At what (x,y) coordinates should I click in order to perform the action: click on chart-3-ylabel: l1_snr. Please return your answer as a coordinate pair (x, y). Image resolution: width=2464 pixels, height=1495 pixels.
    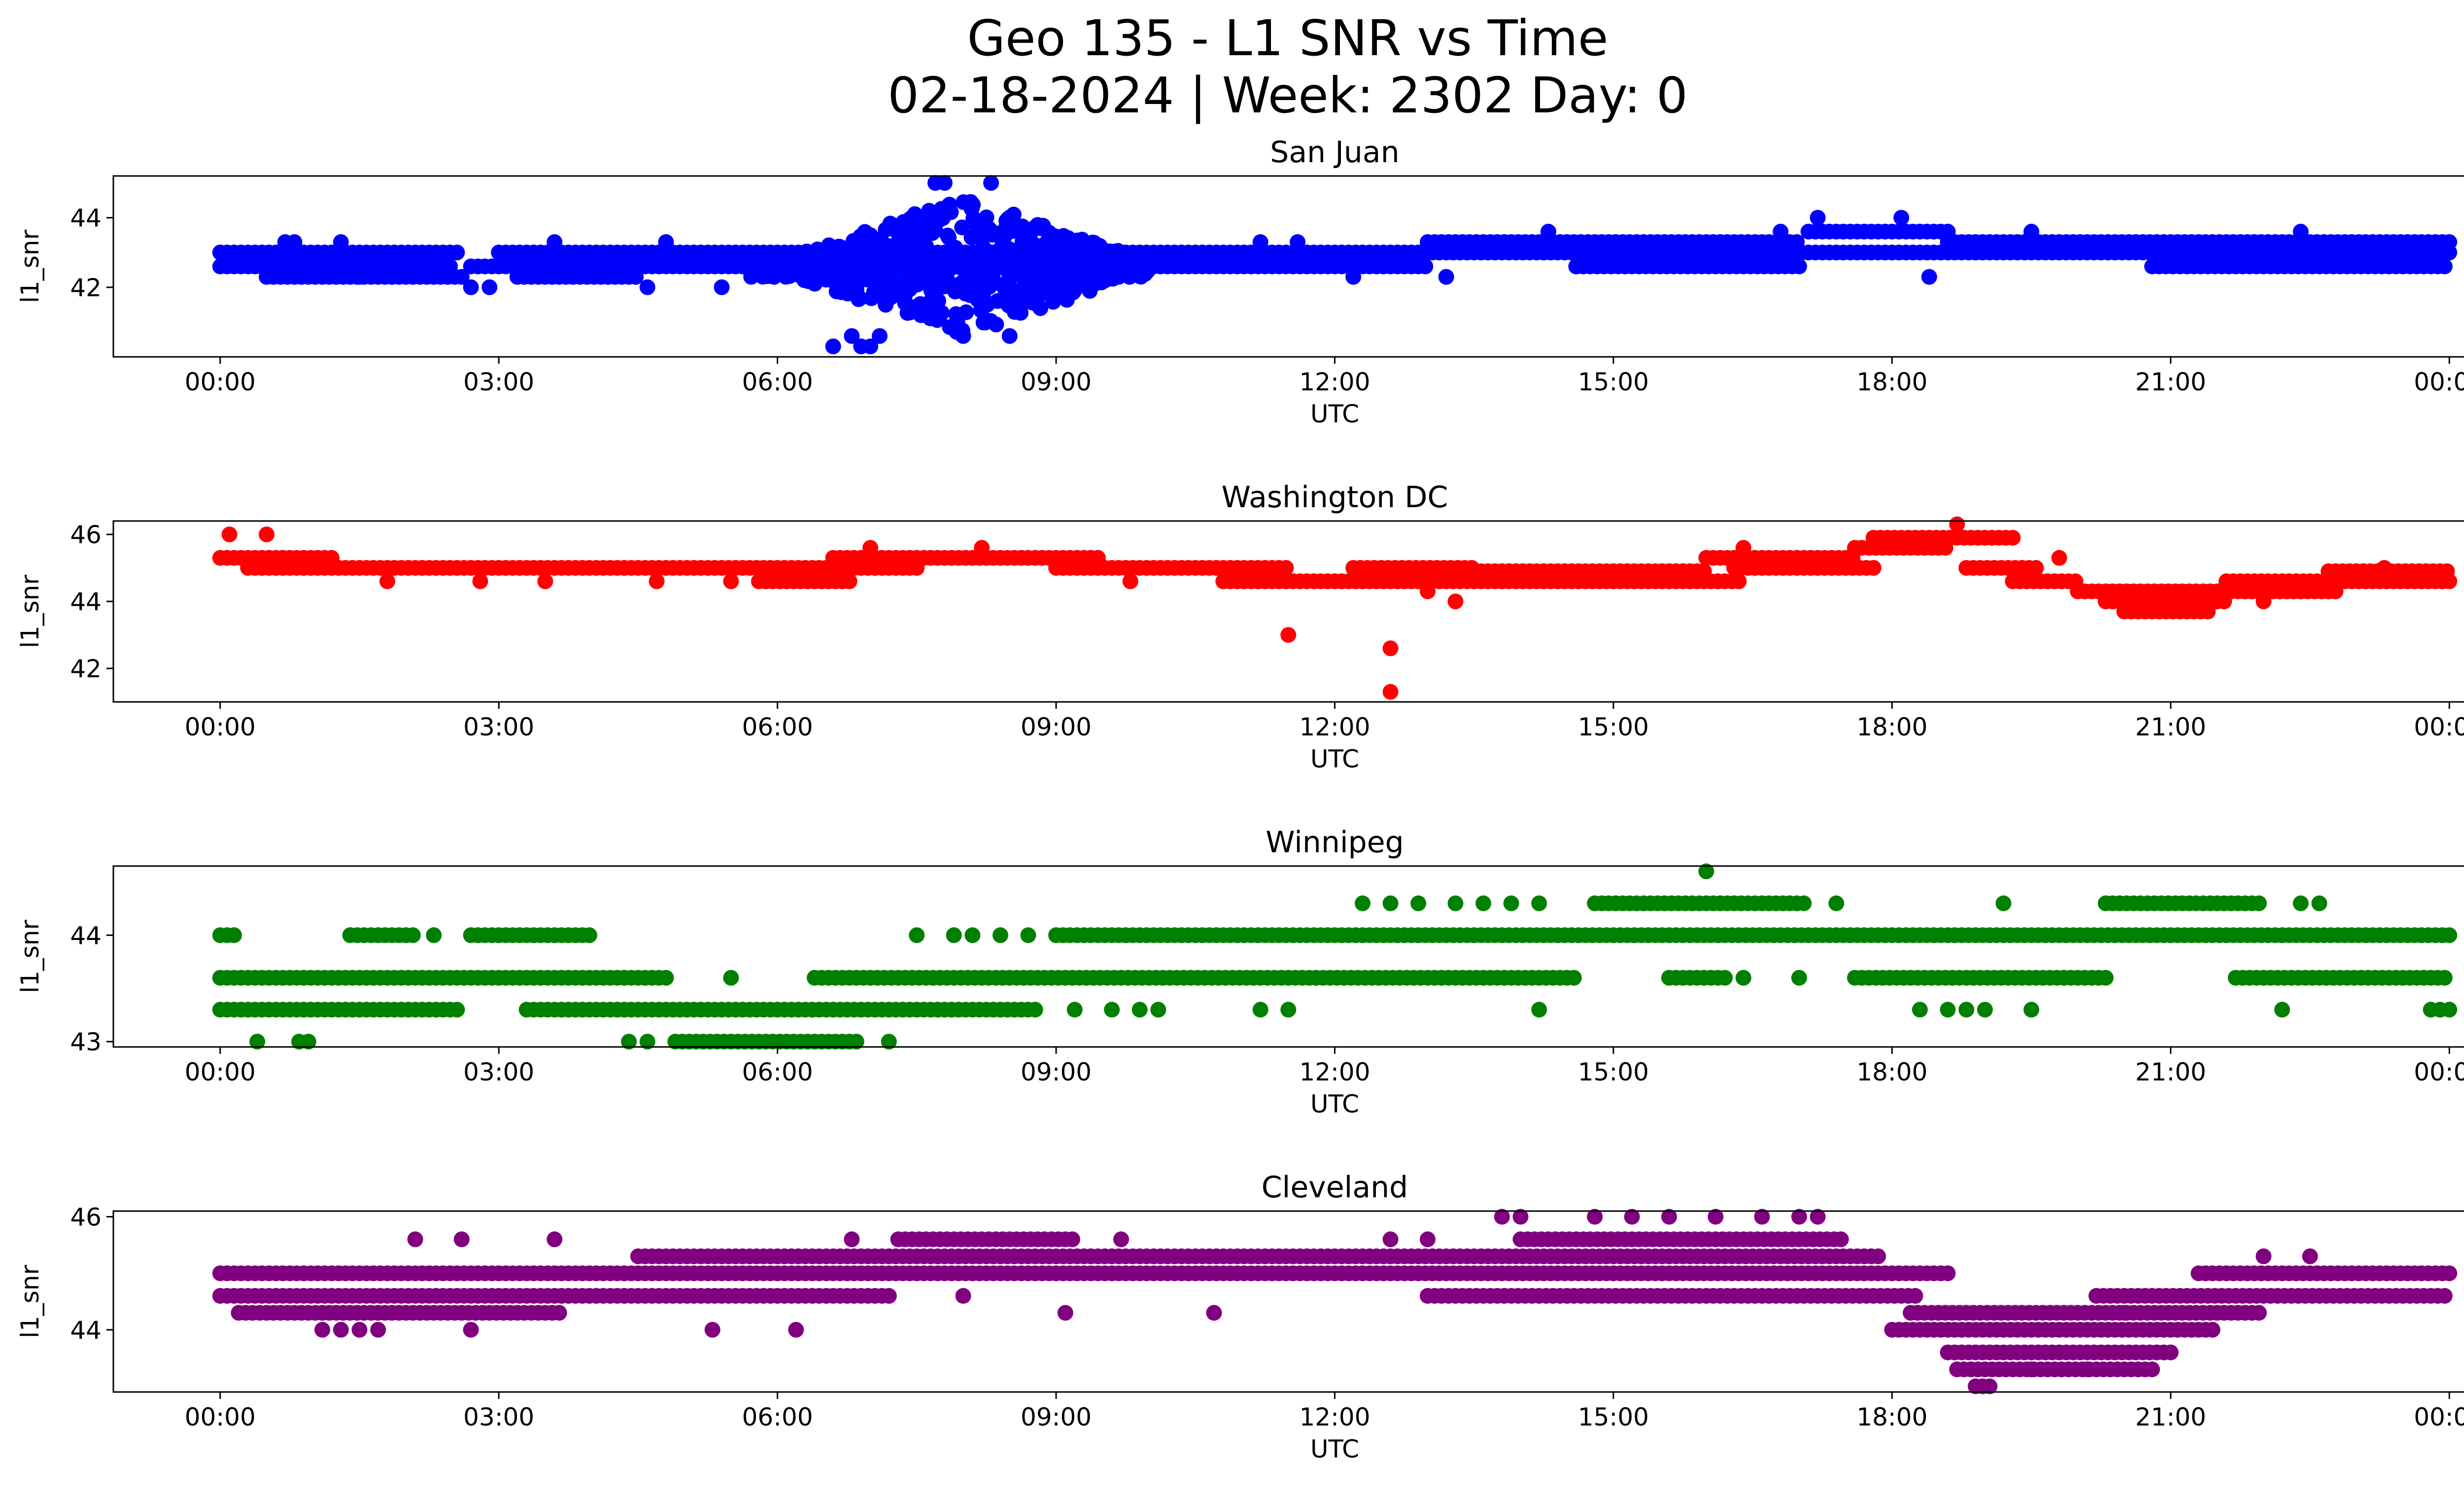
    Looking at the image, I should click on (30, 1301).